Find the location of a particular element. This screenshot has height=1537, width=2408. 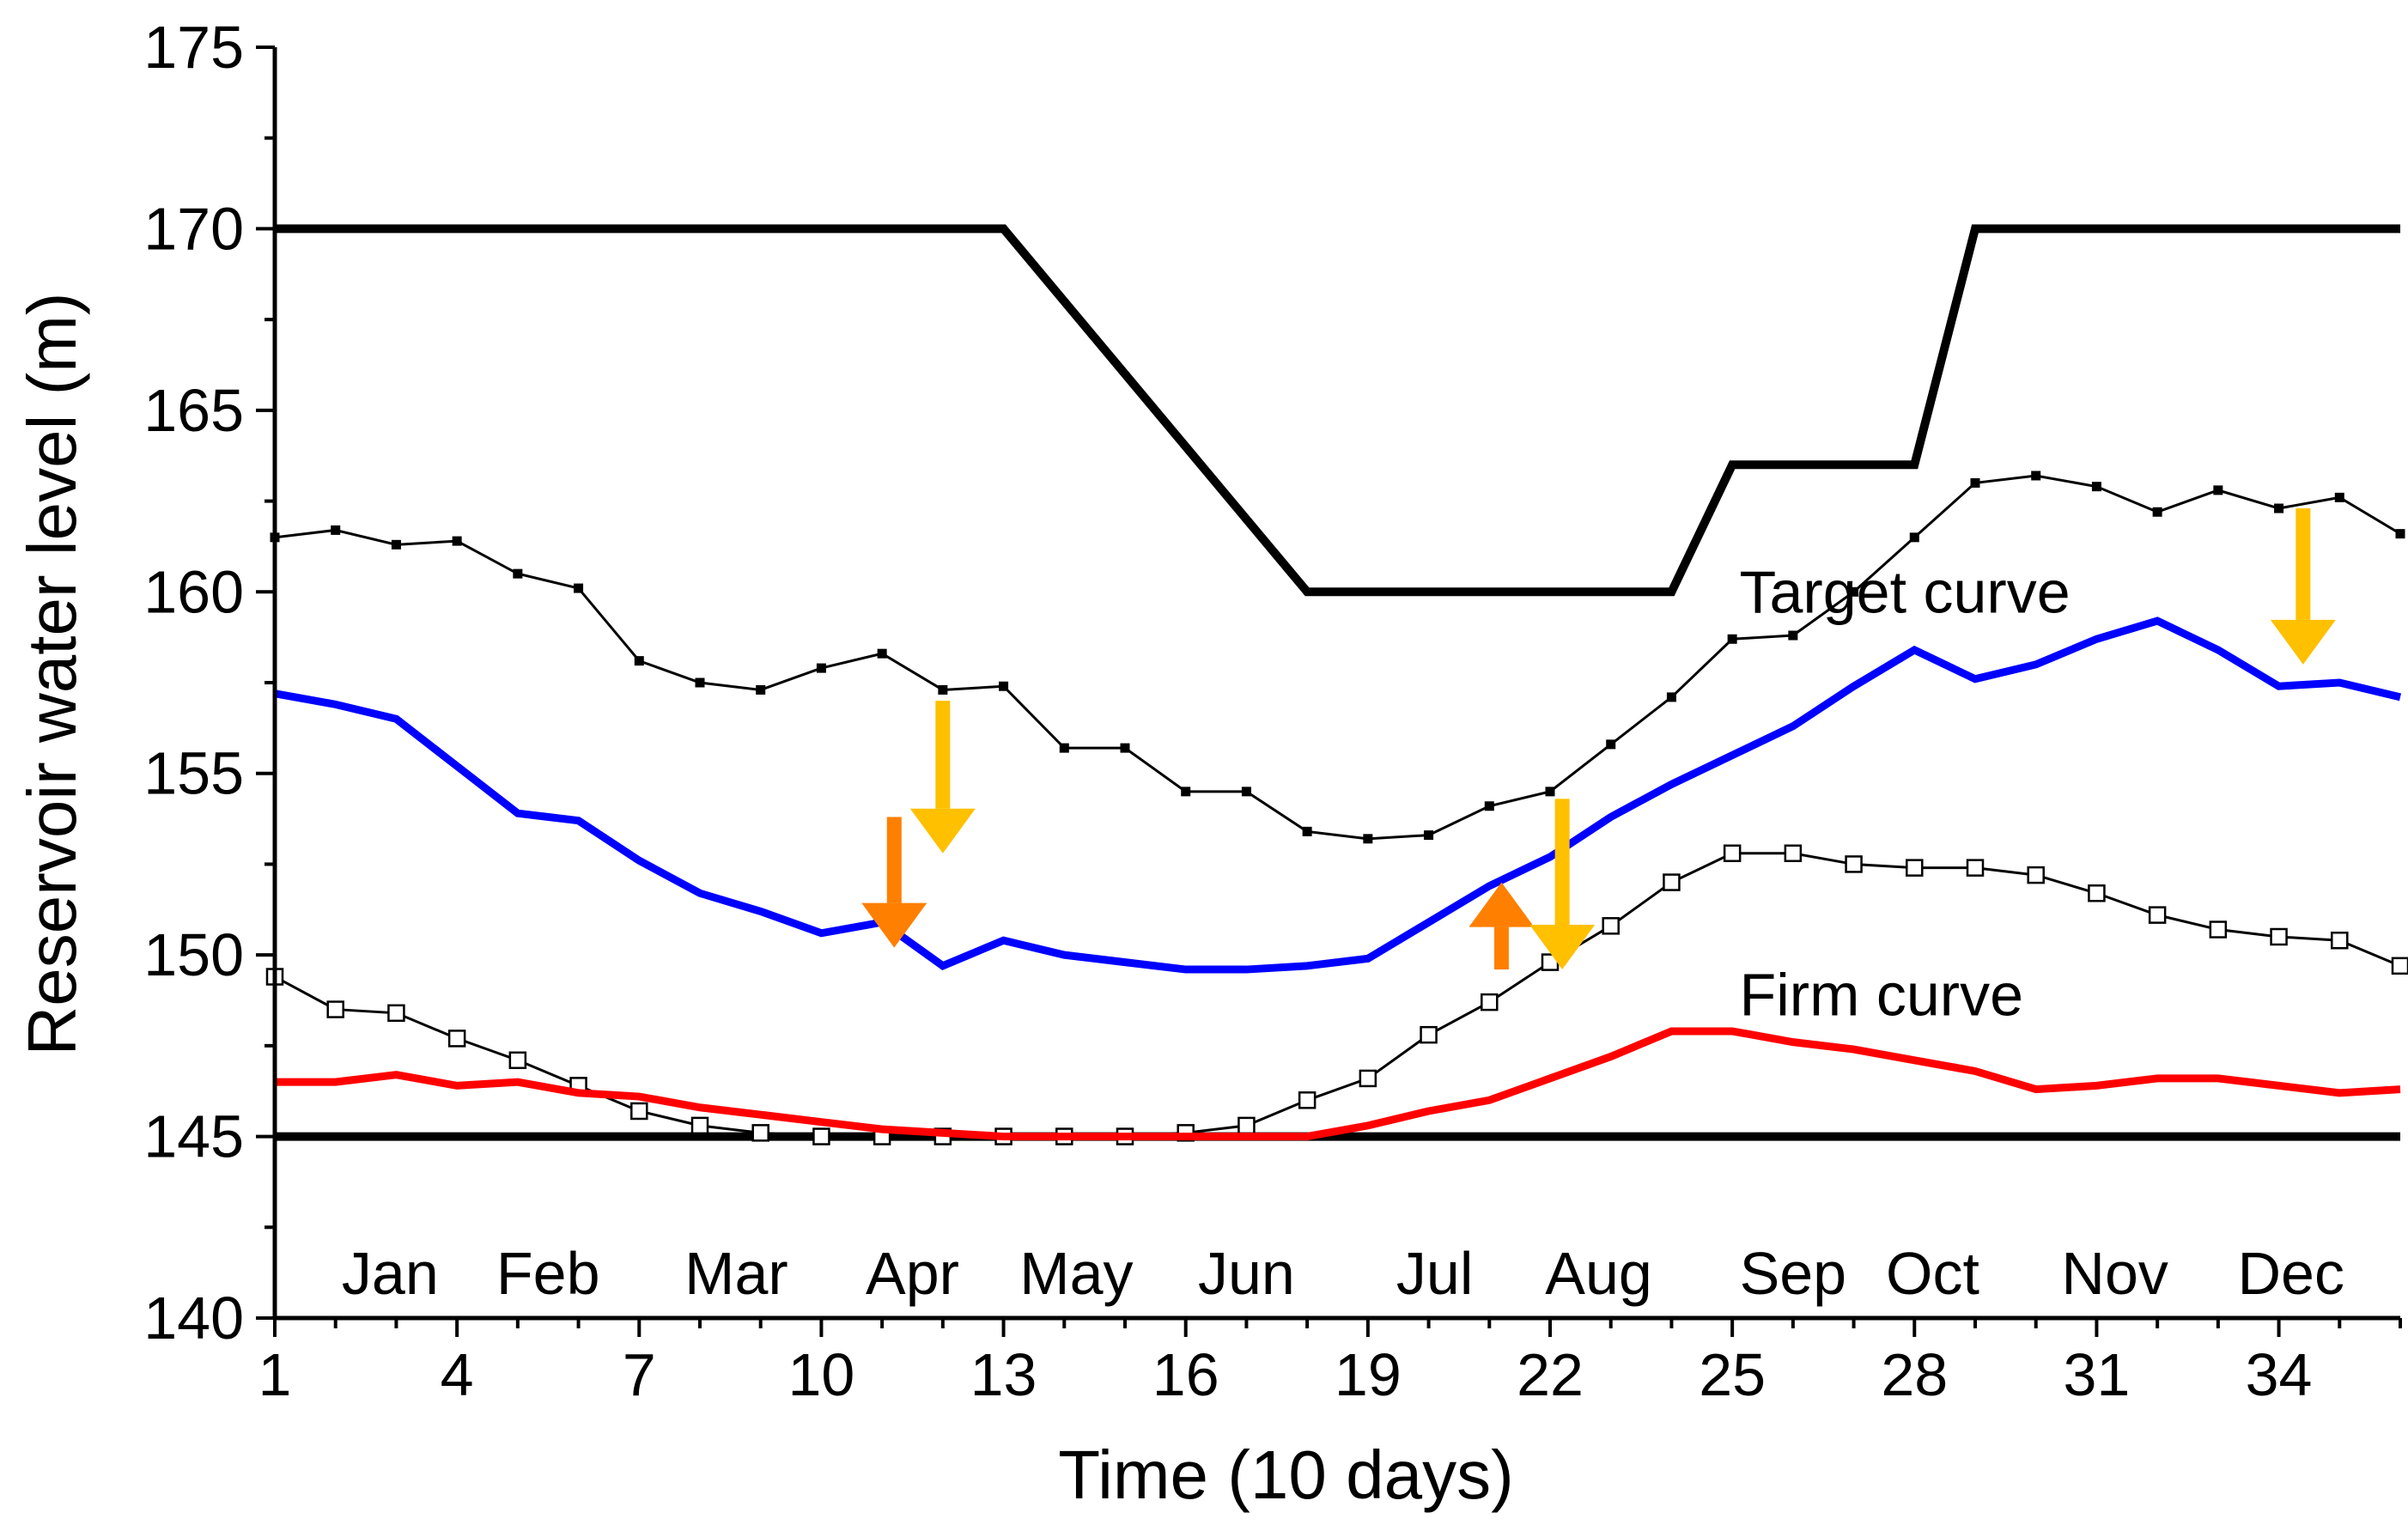

y-tick-label: 165 is located at coordinates (193, 411).